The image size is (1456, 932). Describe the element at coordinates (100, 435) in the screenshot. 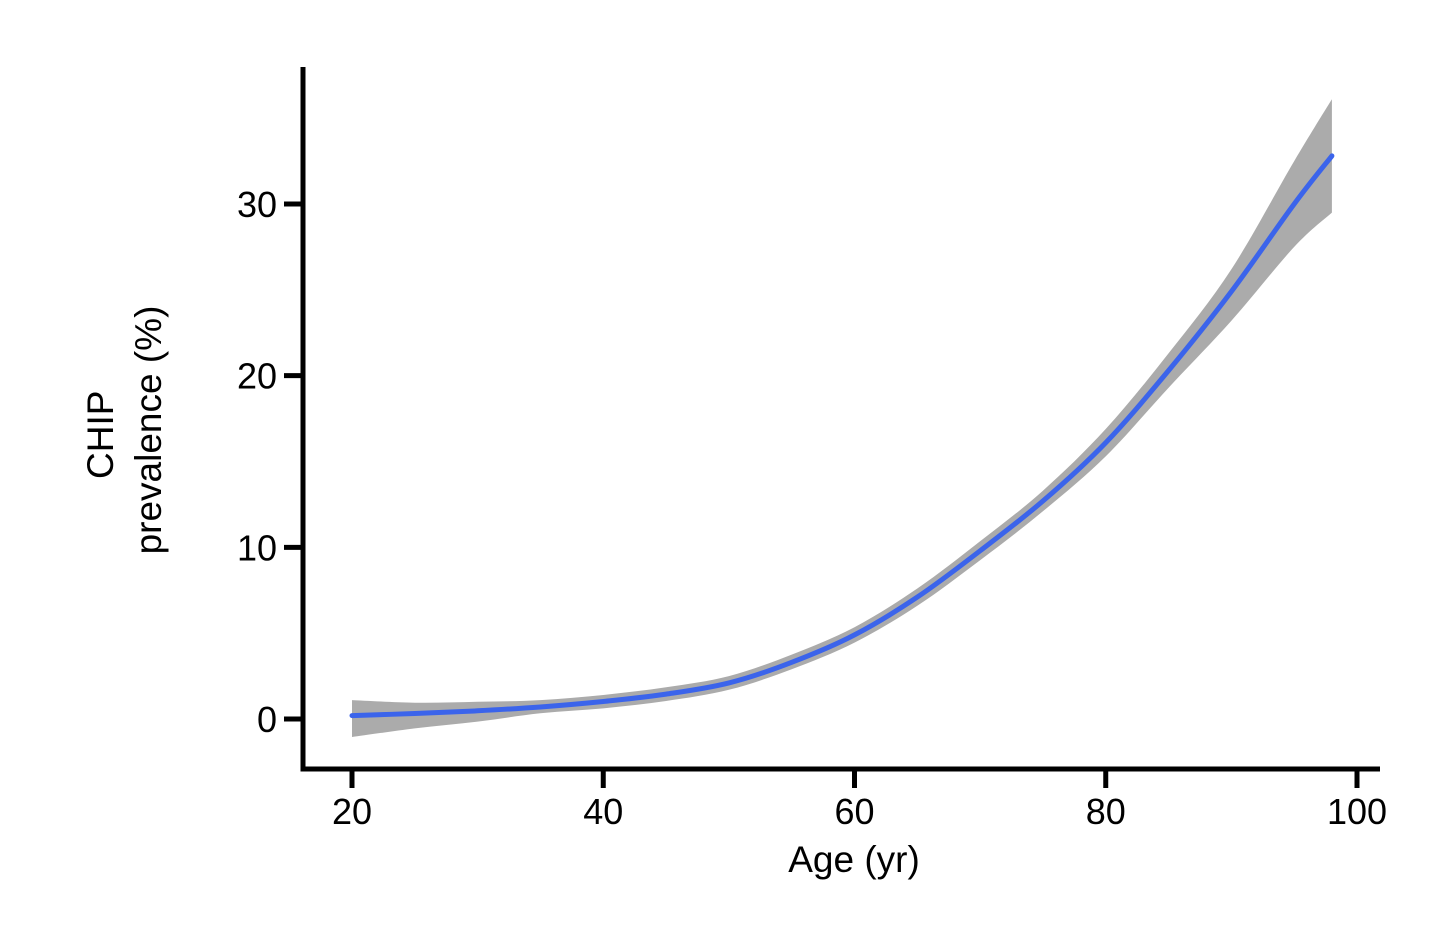

I see `y-axis-title-line1: CHIP` at that location.